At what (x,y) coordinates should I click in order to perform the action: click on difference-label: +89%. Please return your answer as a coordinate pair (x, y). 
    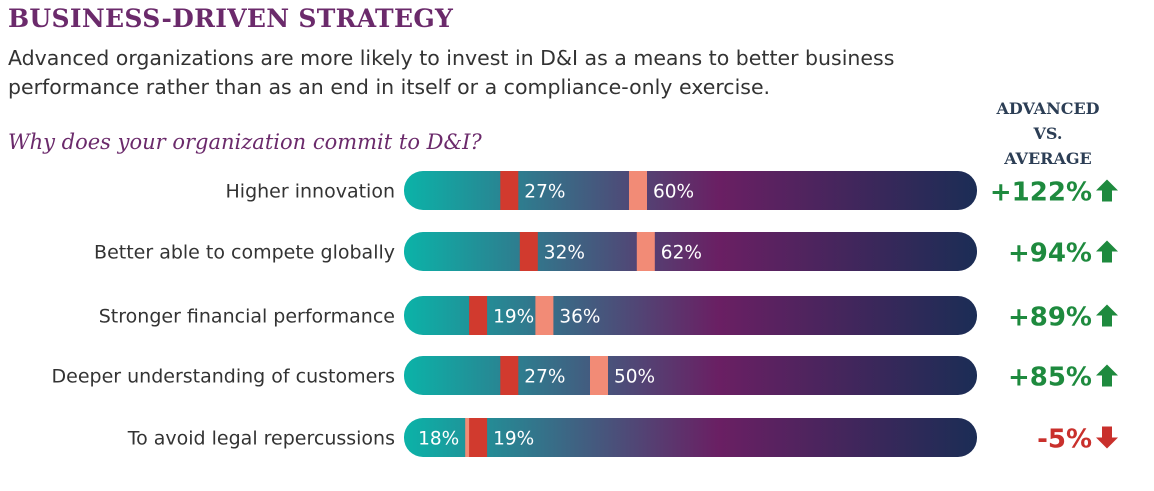
    Looking at the image, I should click on (1050, 318).